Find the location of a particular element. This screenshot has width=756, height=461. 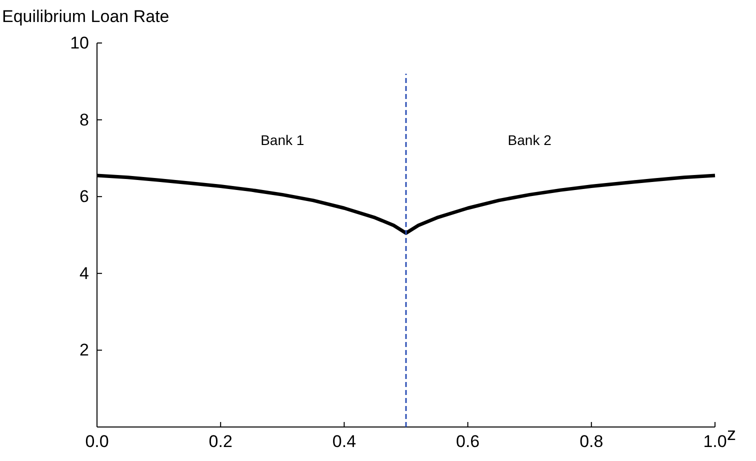

x-tick-label: 0.8 is located at coordinates (592, 442).